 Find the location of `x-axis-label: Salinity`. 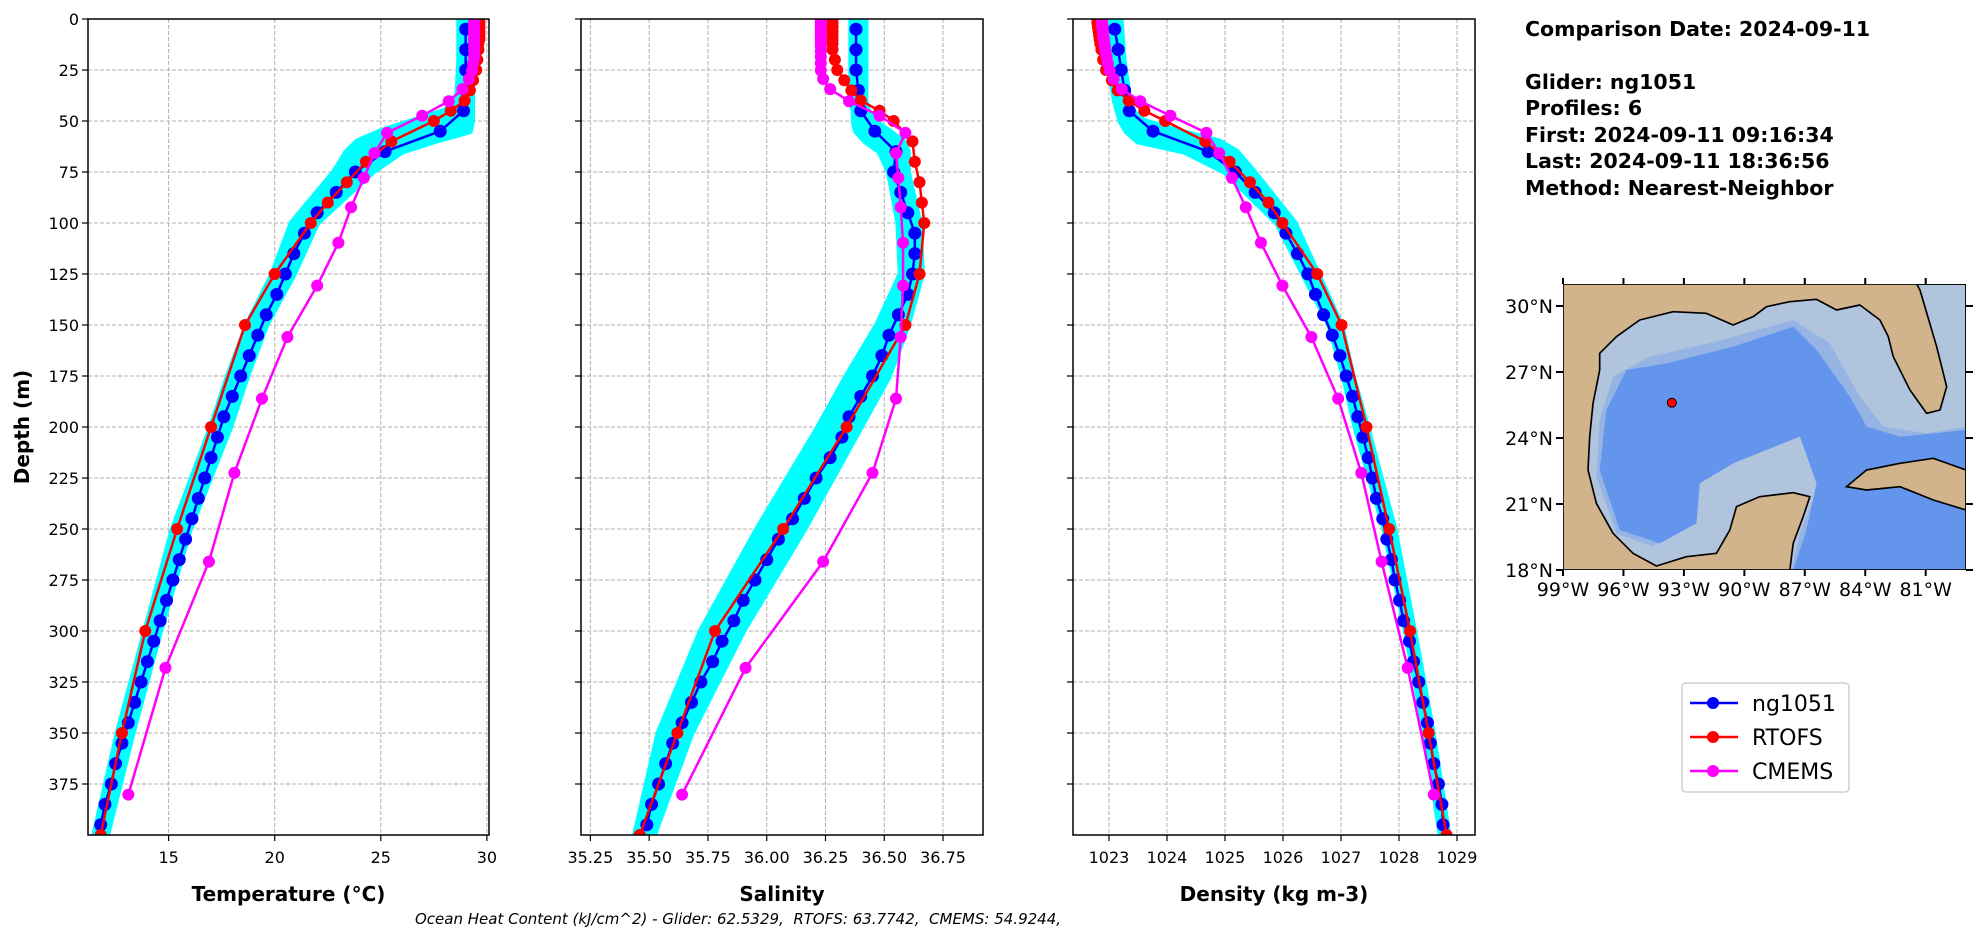

x-axis-label: Salinity is located at coordinates (781, 894).